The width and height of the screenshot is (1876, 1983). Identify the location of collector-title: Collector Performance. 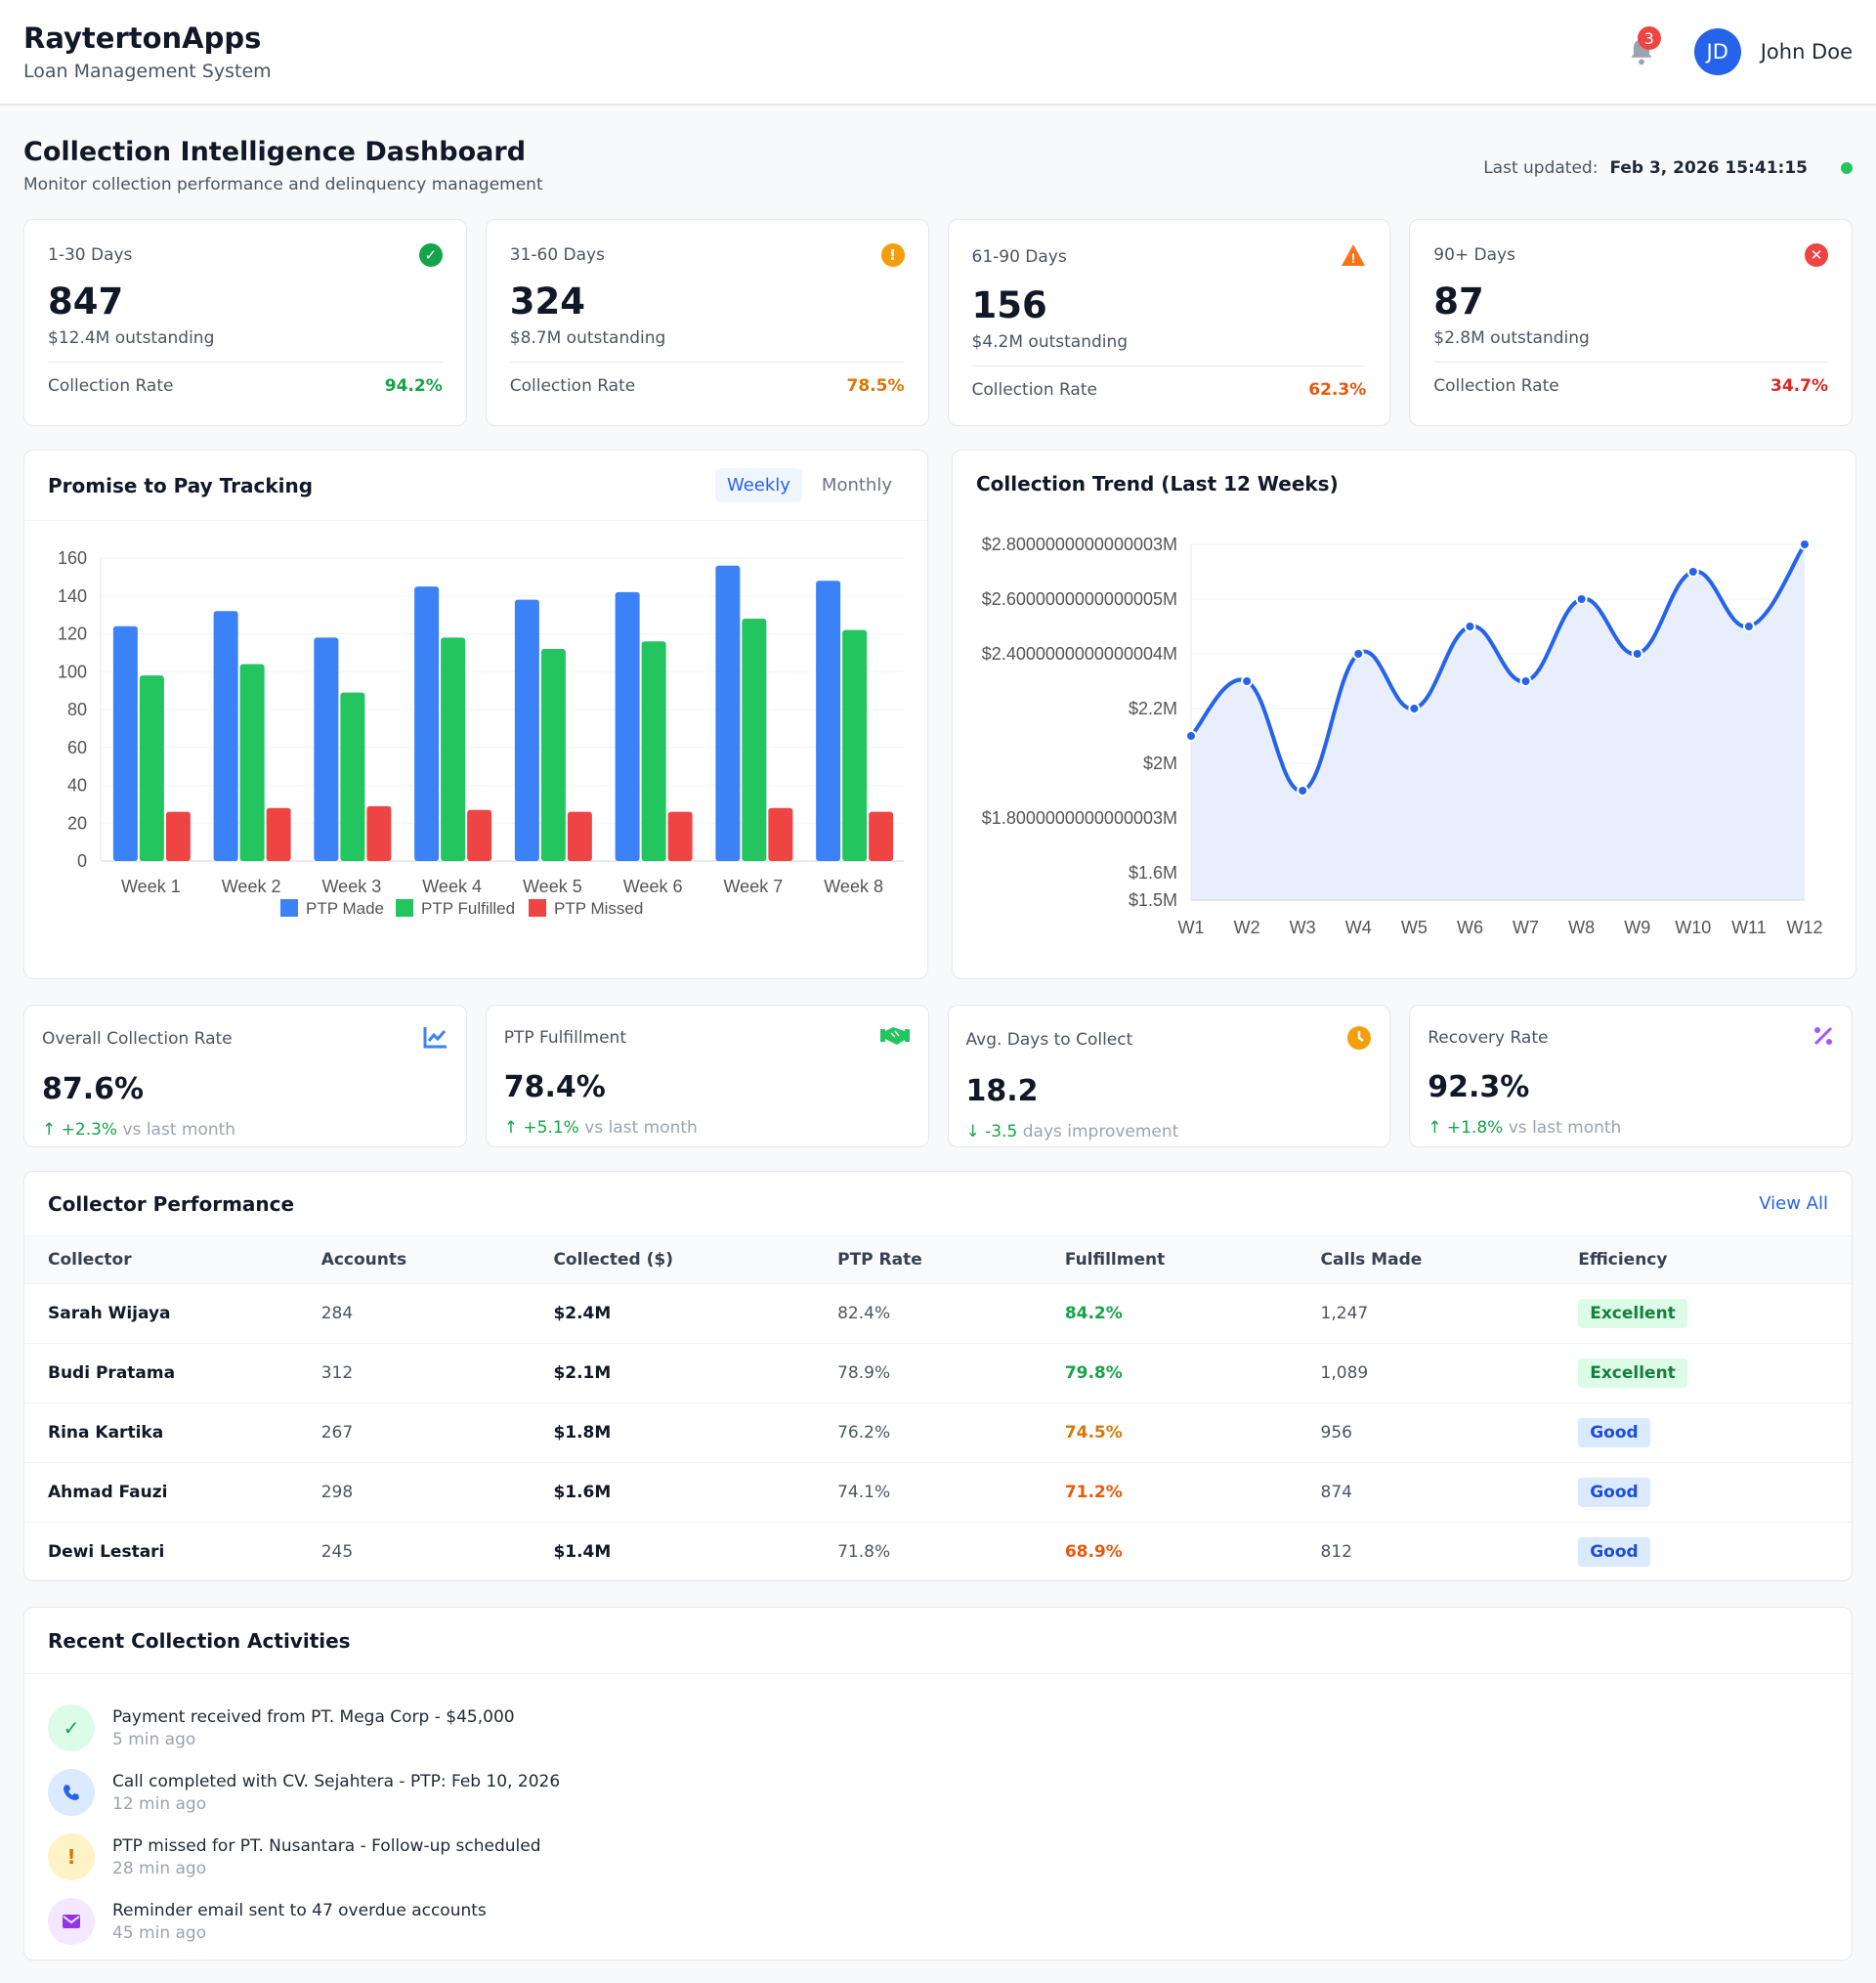
(172, 1203).